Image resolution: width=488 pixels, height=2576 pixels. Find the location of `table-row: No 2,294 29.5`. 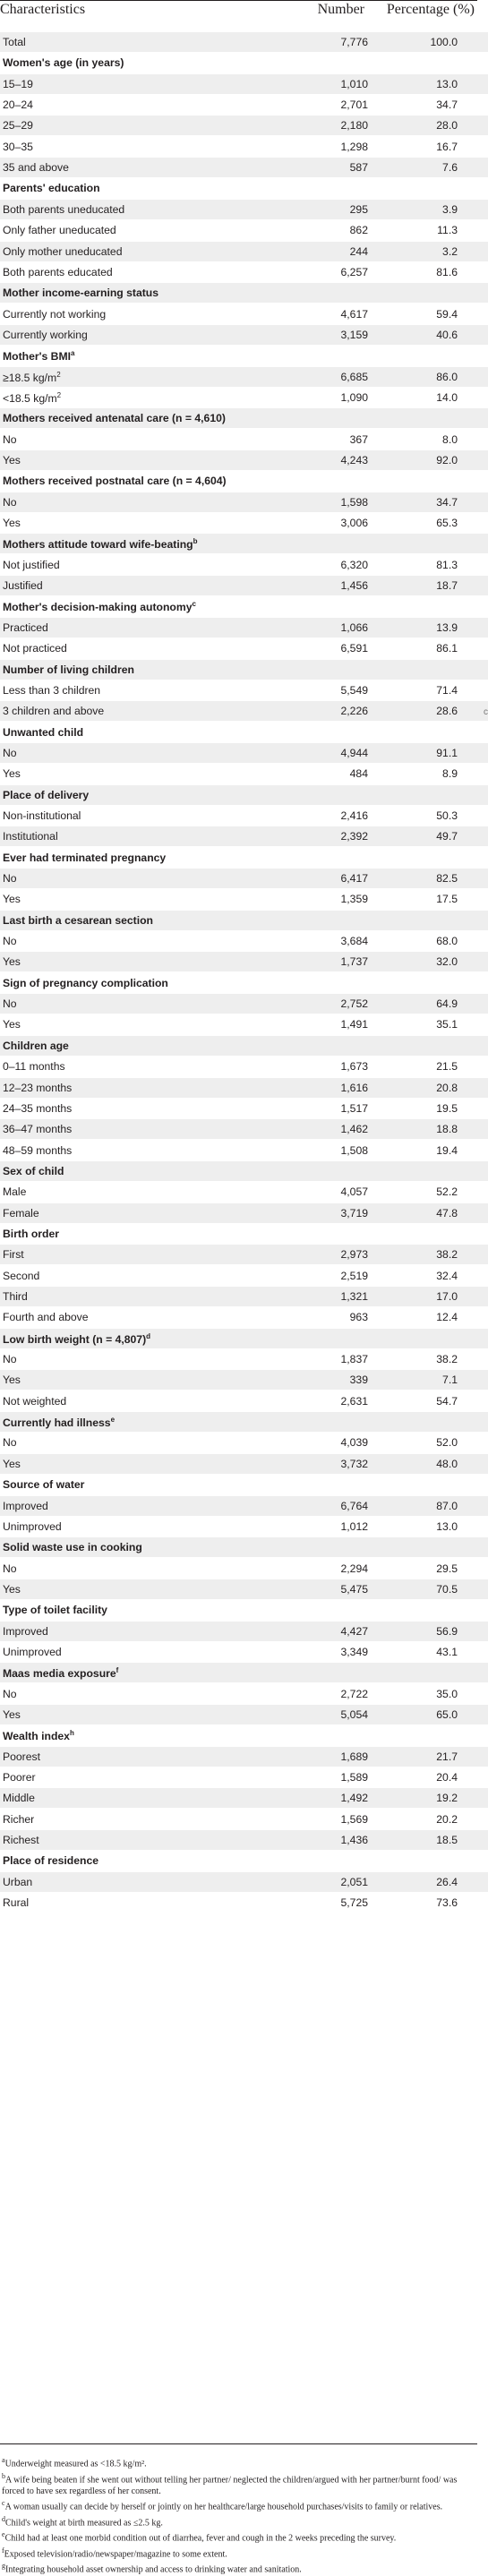

table-row: No 2,294 29.5 is located at coordinates (244, 1569).